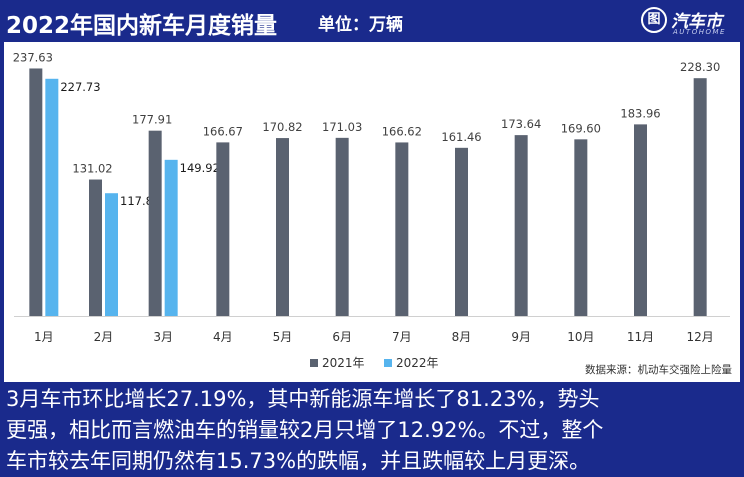 This screenshot has height=477, width=744. Describe the element at coordinates (223, 131) in the screenshot. I see `data-label-2021: 166.67` at that location.